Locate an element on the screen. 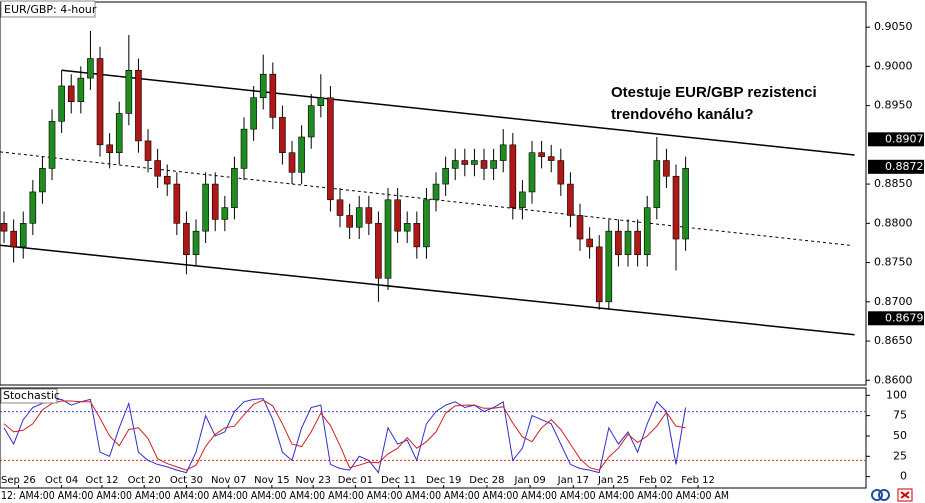 The image size is (925, 503). chart-title: EUR/GBP: 4-hour is located at coordinates (50, 9).